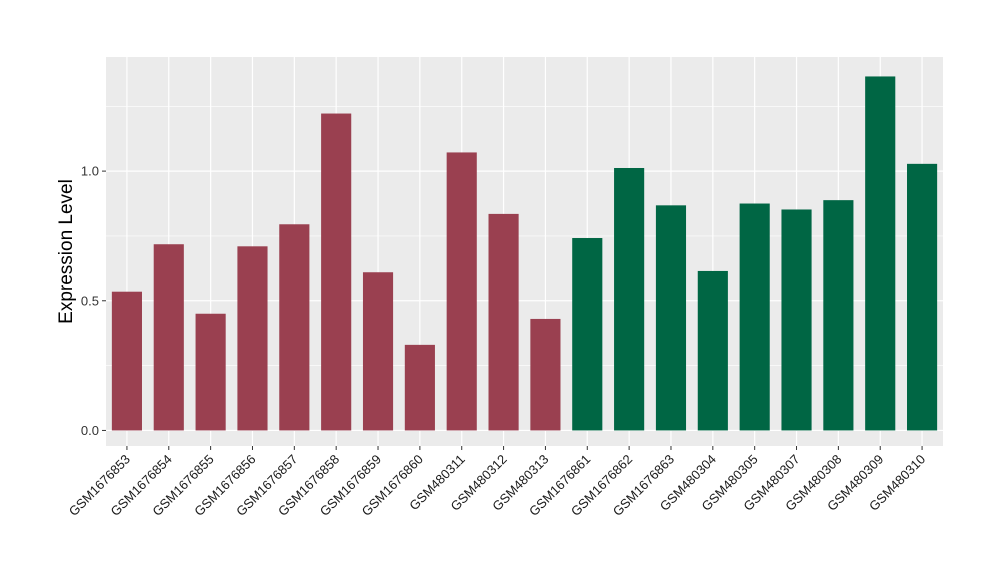 This screenshot has height=580, width=1000. What do you see at coordinates (168, 337) in the screenshot?
I see `bar-GSM1676854` at bounding box center [168, 337].